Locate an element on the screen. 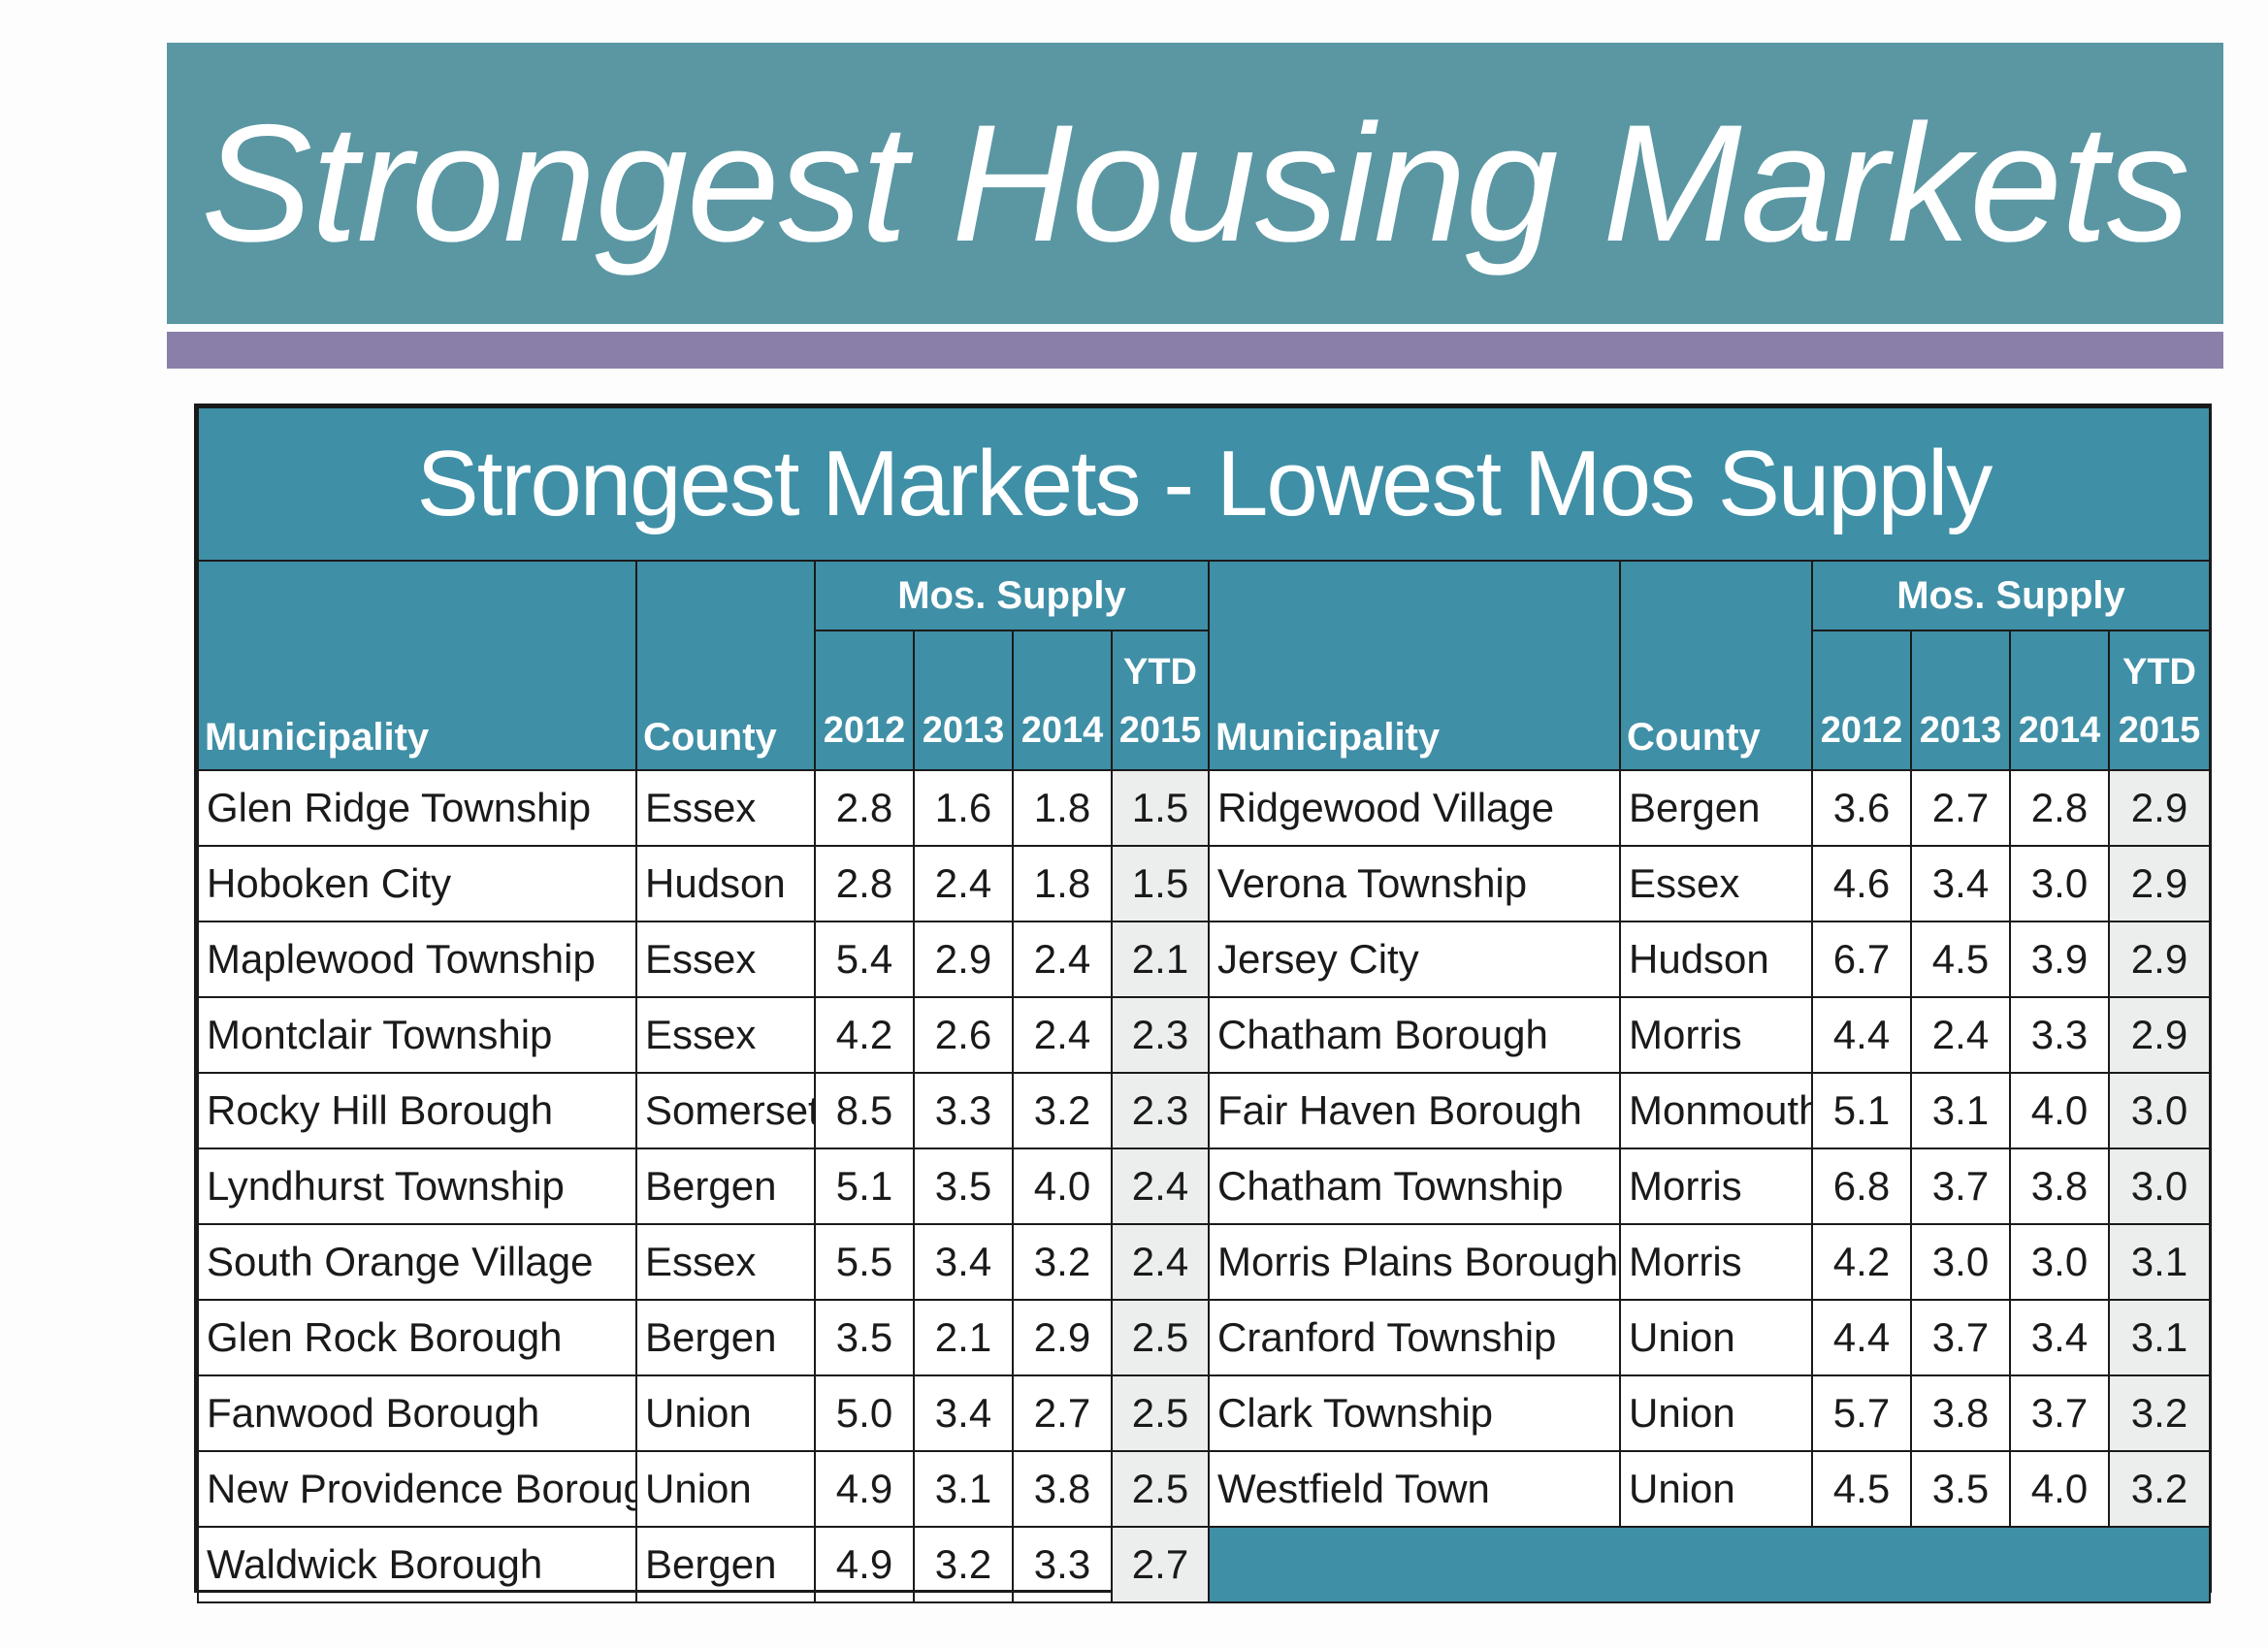 The image size is (2268, 1649). municipality-cell: New Providence Borough is located at coordinates (417, 1489).